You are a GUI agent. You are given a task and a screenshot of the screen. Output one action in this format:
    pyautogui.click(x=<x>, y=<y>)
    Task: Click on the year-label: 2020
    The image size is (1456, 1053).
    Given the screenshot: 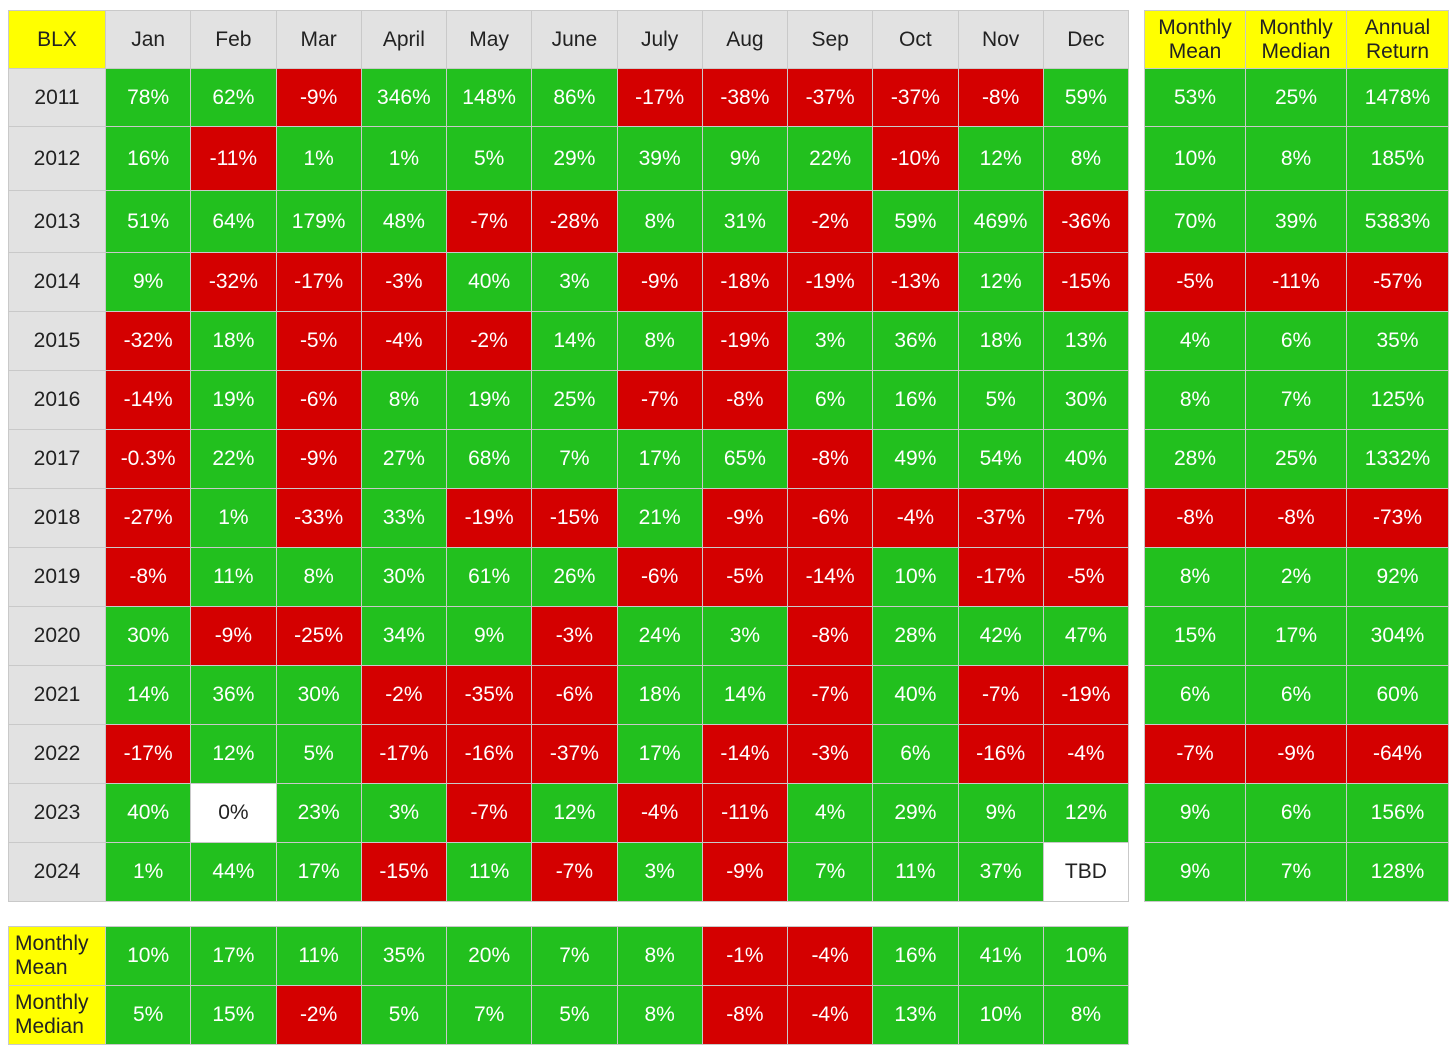 What is the action you would take?
    pyautogui.click(x=57, y=636)
    